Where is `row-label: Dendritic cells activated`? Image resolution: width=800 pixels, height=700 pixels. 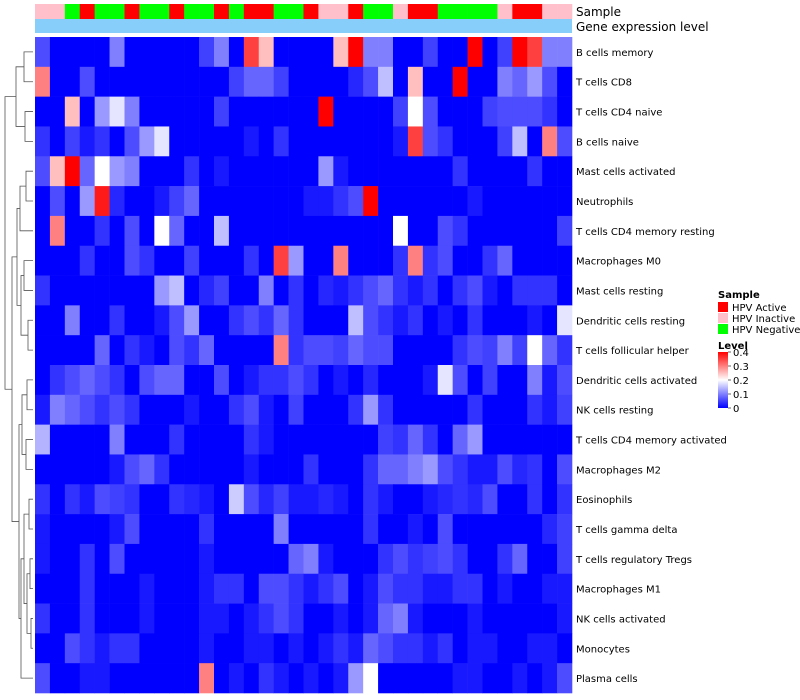
row-label: Dendritic cells activated is located at coordinates (636, 381).